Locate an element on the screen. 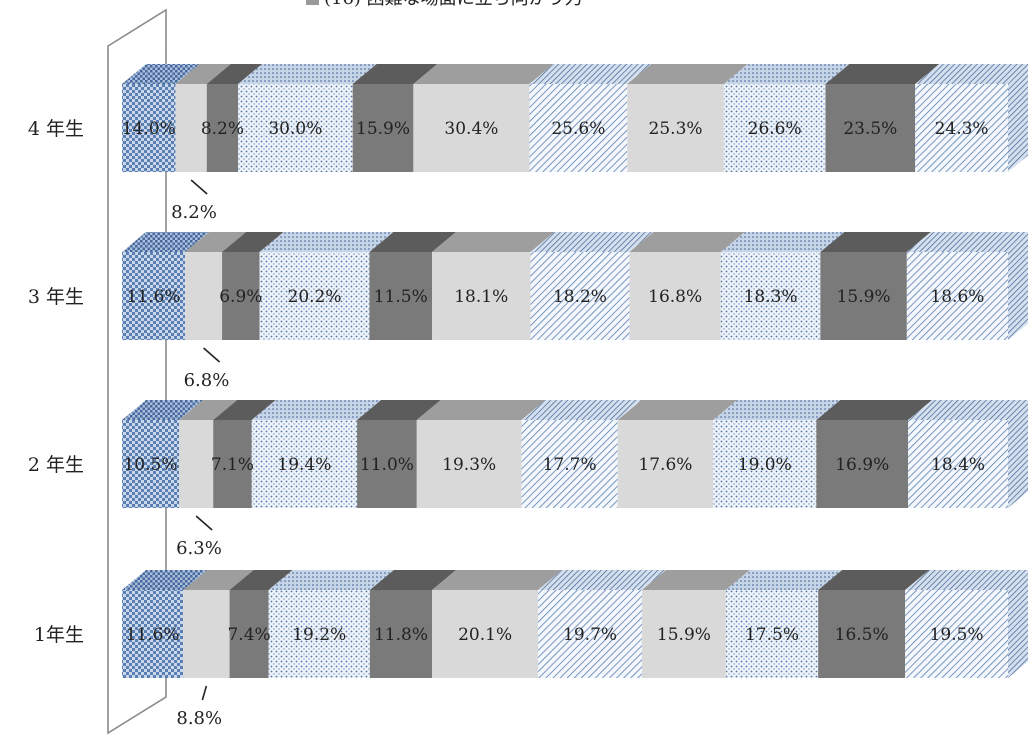  segment-value-label: 7.1% is located at coordinates (232, 465).